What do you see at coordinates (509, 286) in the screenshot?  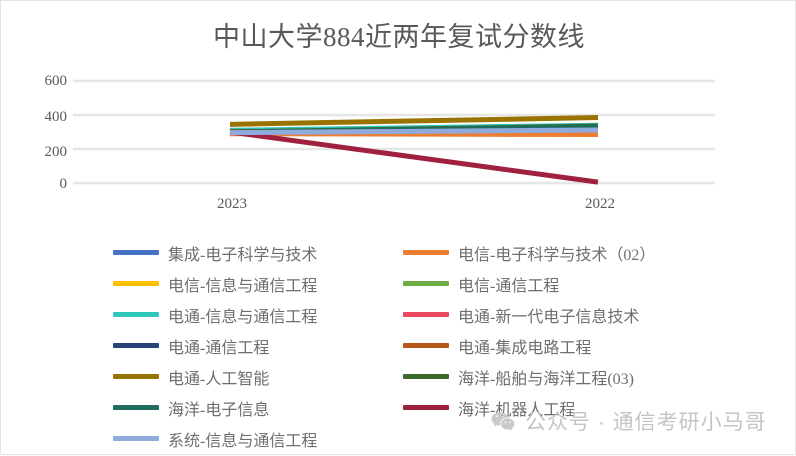 I see `legend-label: 电信-通信工程` at bounding box center [509, 286].